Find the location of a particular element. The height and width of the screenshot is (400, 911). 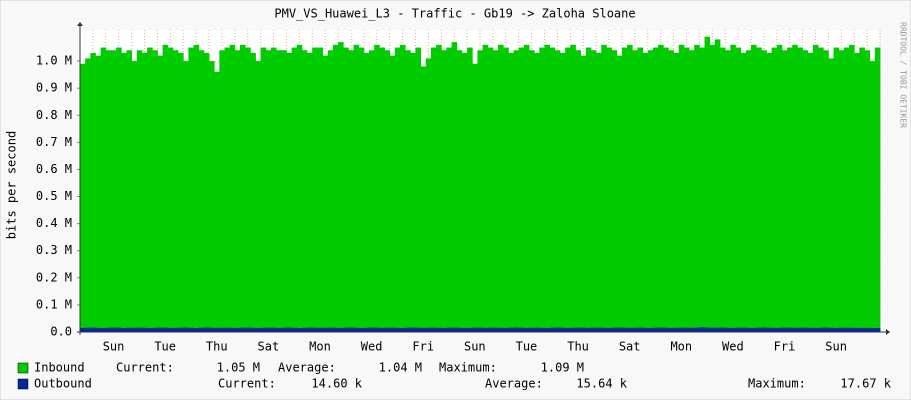

legend-stat-label: Current: is located at coordinates (247, 384).